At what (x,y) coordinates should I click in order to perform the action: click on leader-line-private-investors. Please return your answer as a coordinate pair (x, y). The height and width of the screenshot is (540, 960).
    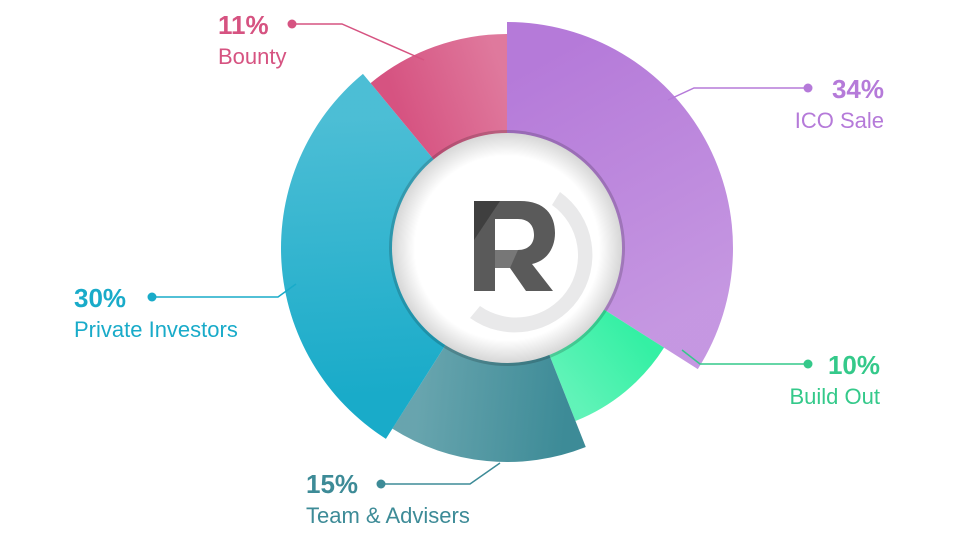
    Looking at the image, I should click on (224, 290).